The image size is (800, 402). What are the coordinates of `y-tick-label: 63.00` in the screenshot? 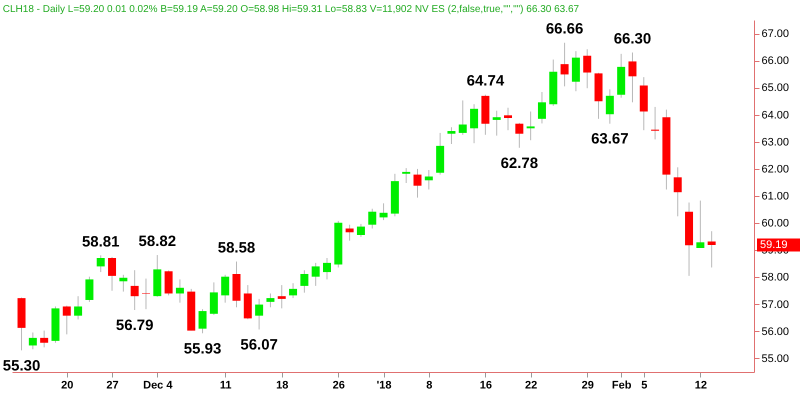 It's located at (776, 142).